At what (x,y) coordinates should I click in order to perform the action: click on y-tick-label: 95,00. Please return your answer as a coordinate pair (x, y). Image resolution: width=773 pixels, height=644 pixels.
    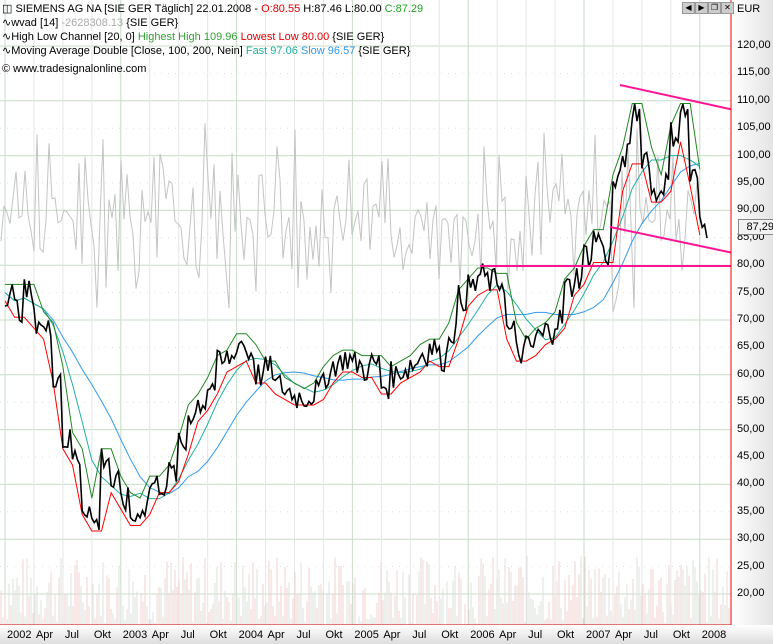
    Looking at the image, I should click on (751, 182).